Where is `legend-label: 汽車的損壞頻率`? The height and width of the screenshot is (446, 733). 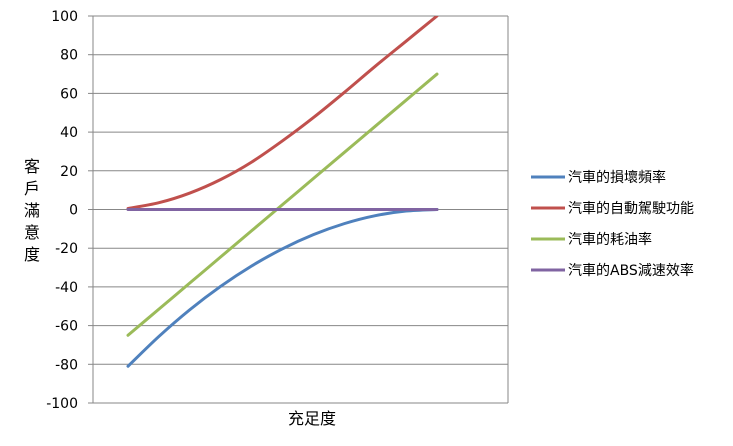 legend-label: 汽車的損壞頻率 is located at coordinates (617, 177).